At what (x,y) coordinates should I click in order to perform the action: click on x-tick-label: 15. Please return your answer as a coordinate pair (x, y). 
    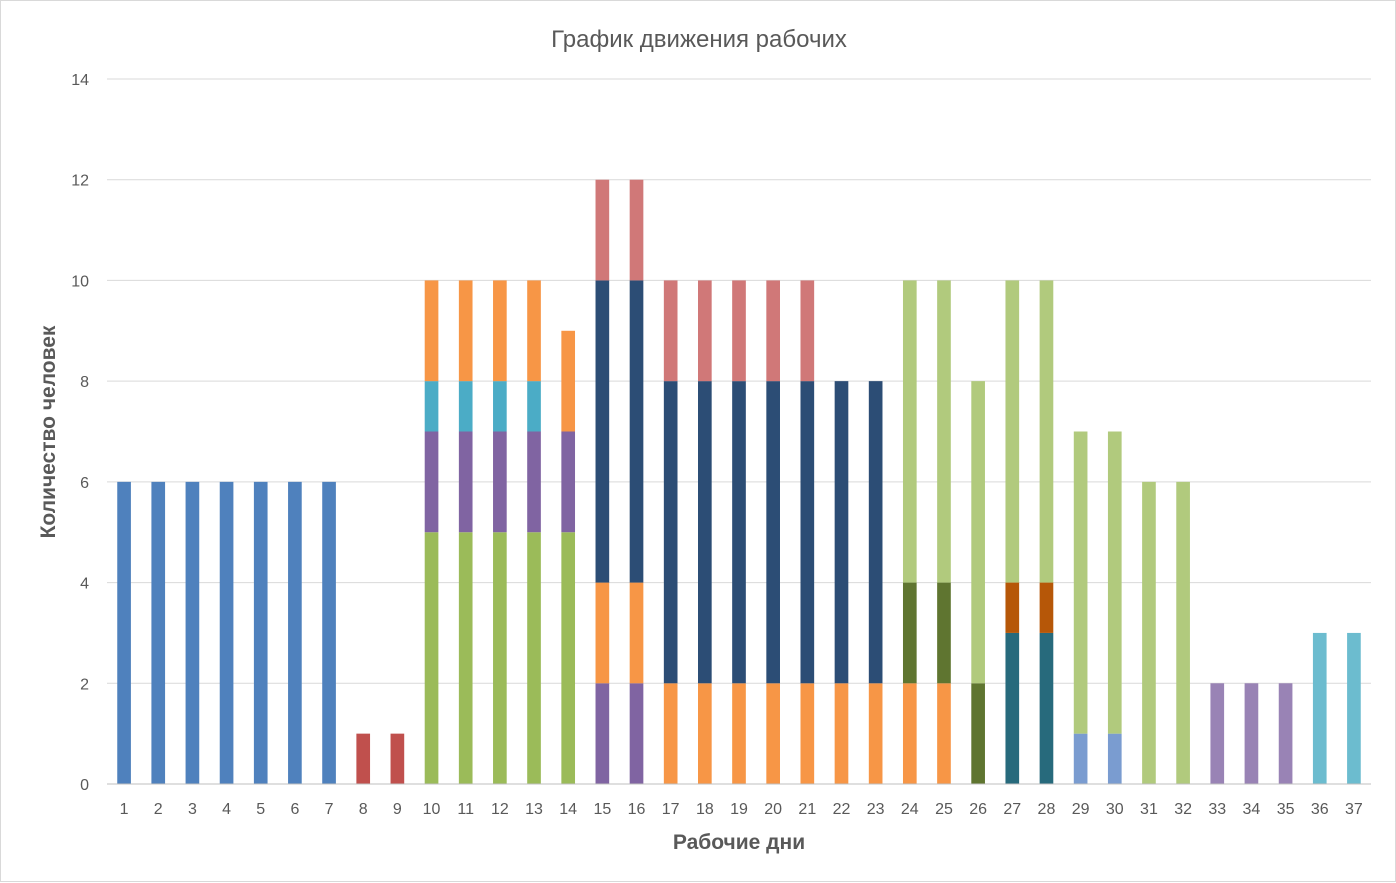
    Looking at the image, I should click on (602, 809).